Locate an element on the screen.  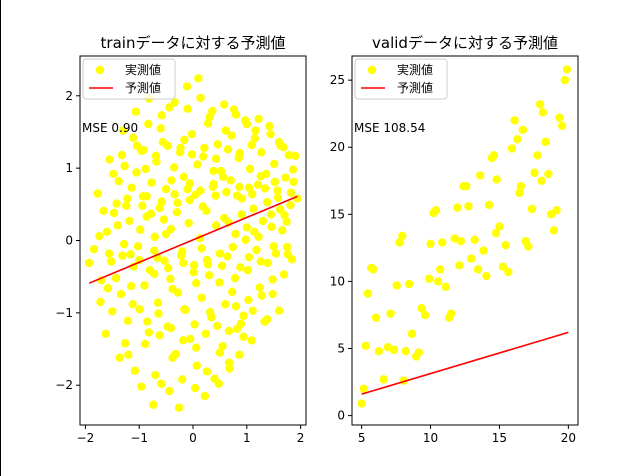
valid-prediction-polyline is located at coordinates (465, 363).